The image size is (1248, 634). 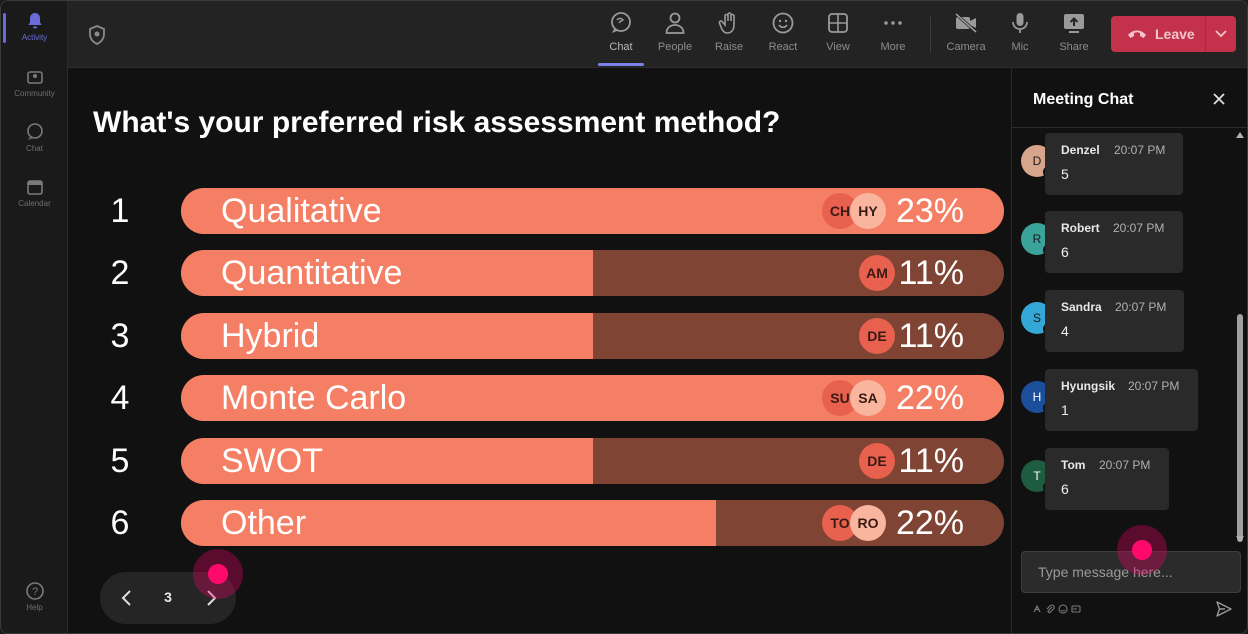 What do you see at coordinates (929, 211) in the screenshot?
I see `option-percent: 23%` at bounding box center [929, 211].